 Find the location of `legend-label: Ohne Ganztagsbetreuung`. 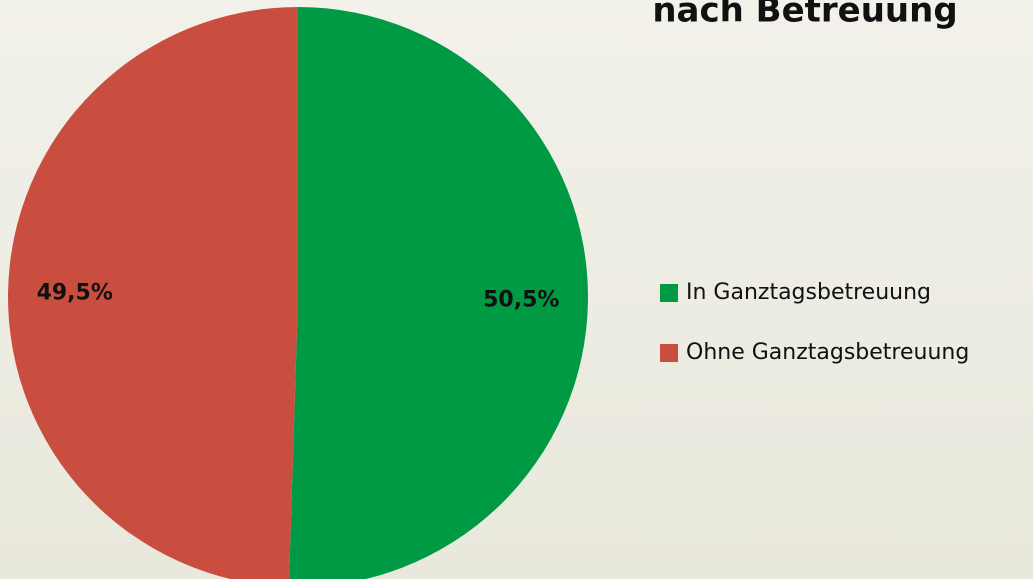

legend-label: Ohne Ganztagsbetreuung is located at coordinates (827, 352).